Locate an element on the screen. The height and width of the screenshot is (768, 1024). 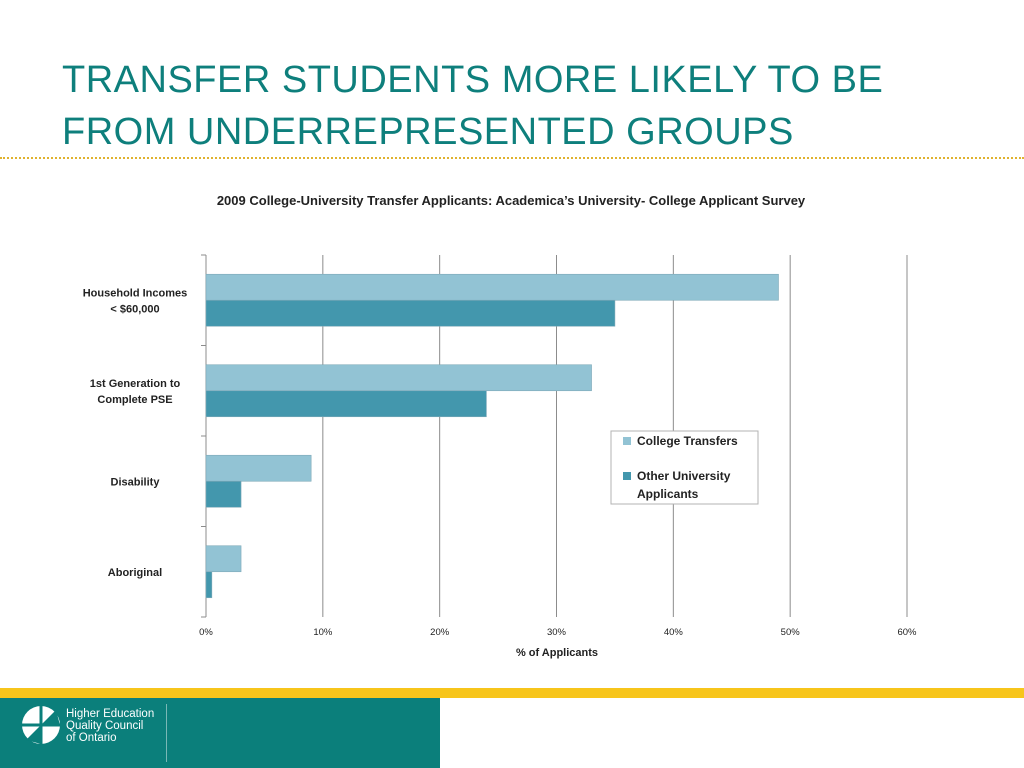
legend-label: Other University Applicants is located at coordinates (684, 485).